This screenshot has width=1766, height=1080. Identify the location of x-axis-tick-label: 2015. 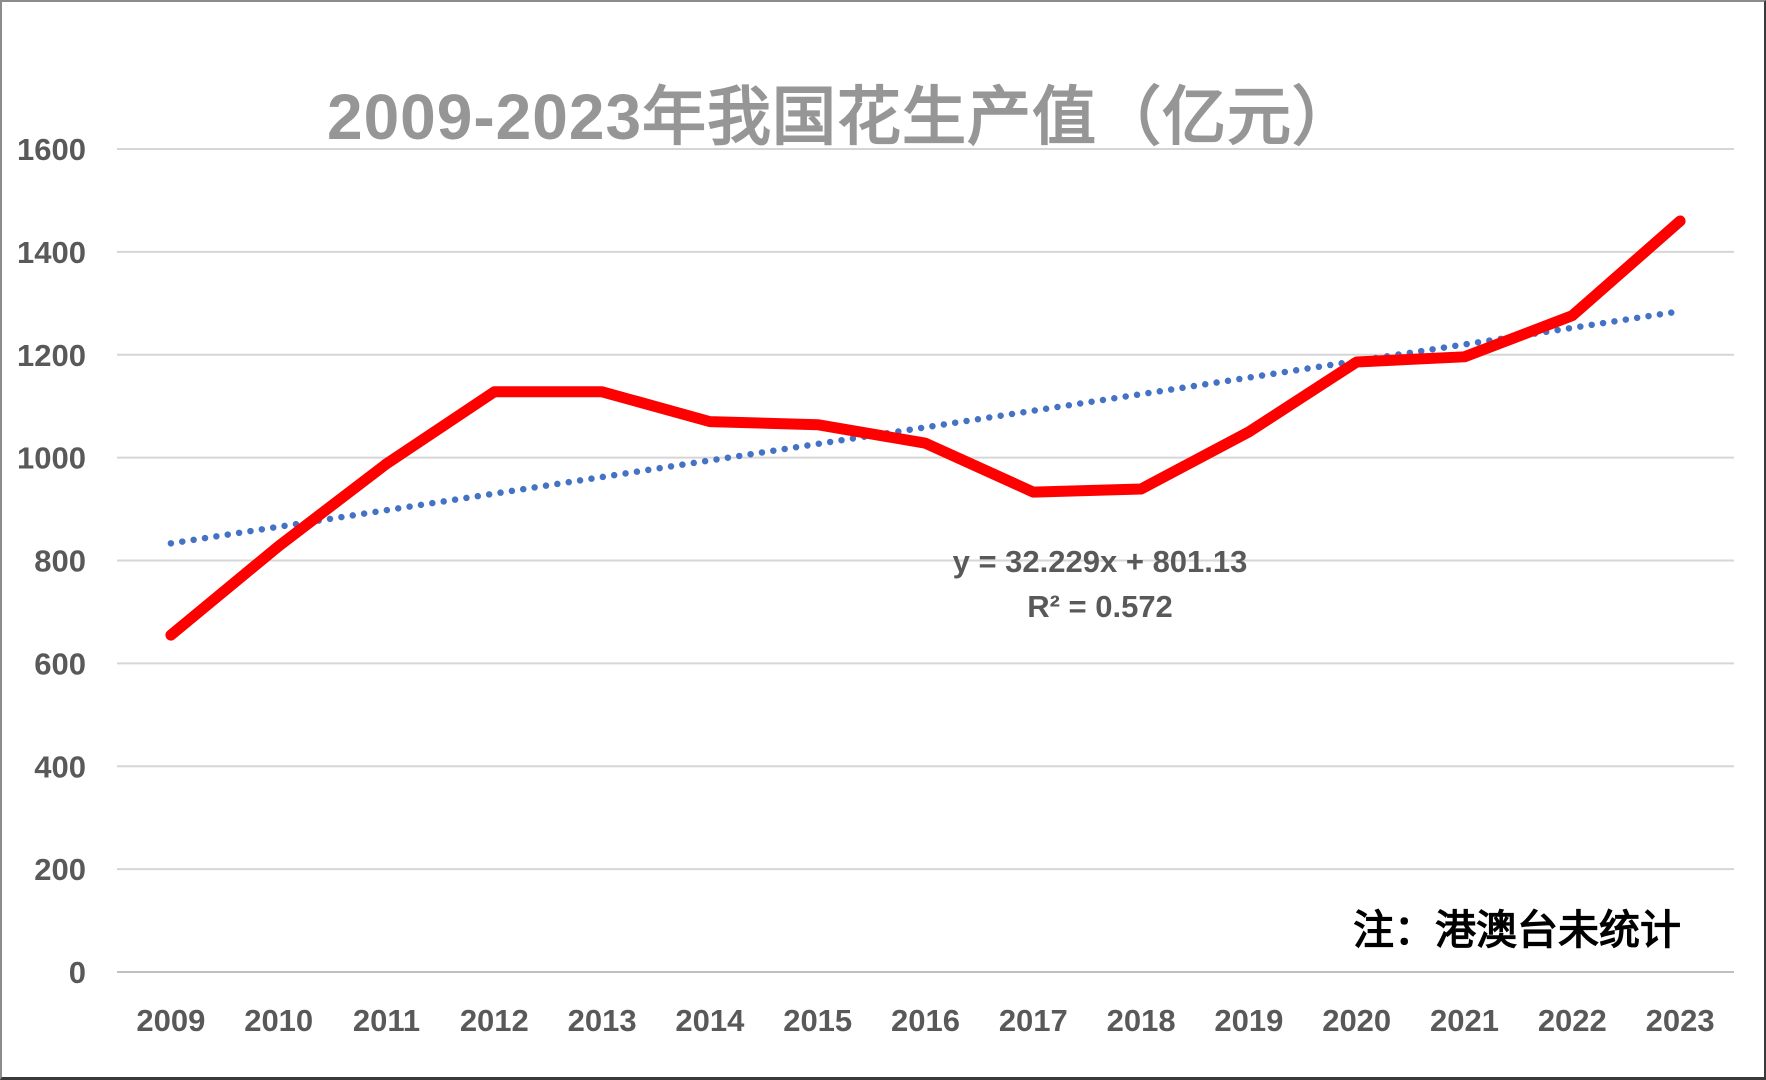
(817, 1020).